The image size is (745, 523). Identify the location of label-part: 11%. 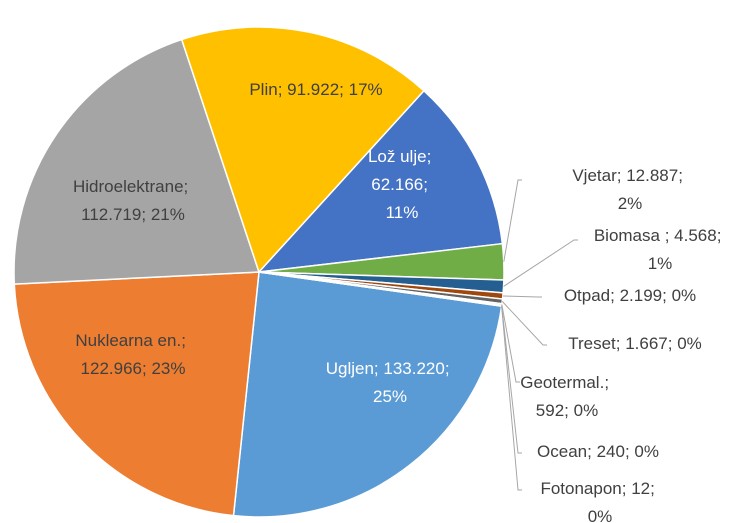
(402, 212).